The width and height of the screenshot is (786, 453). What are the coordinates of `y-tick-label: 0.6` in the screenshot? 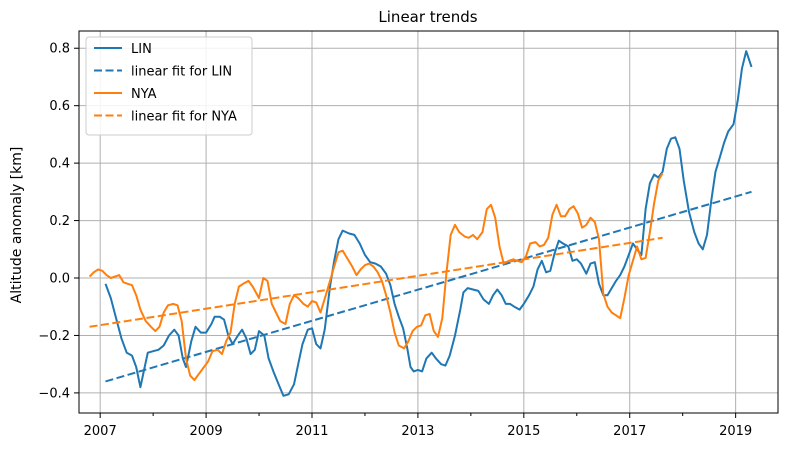 It's located at (59, 106).